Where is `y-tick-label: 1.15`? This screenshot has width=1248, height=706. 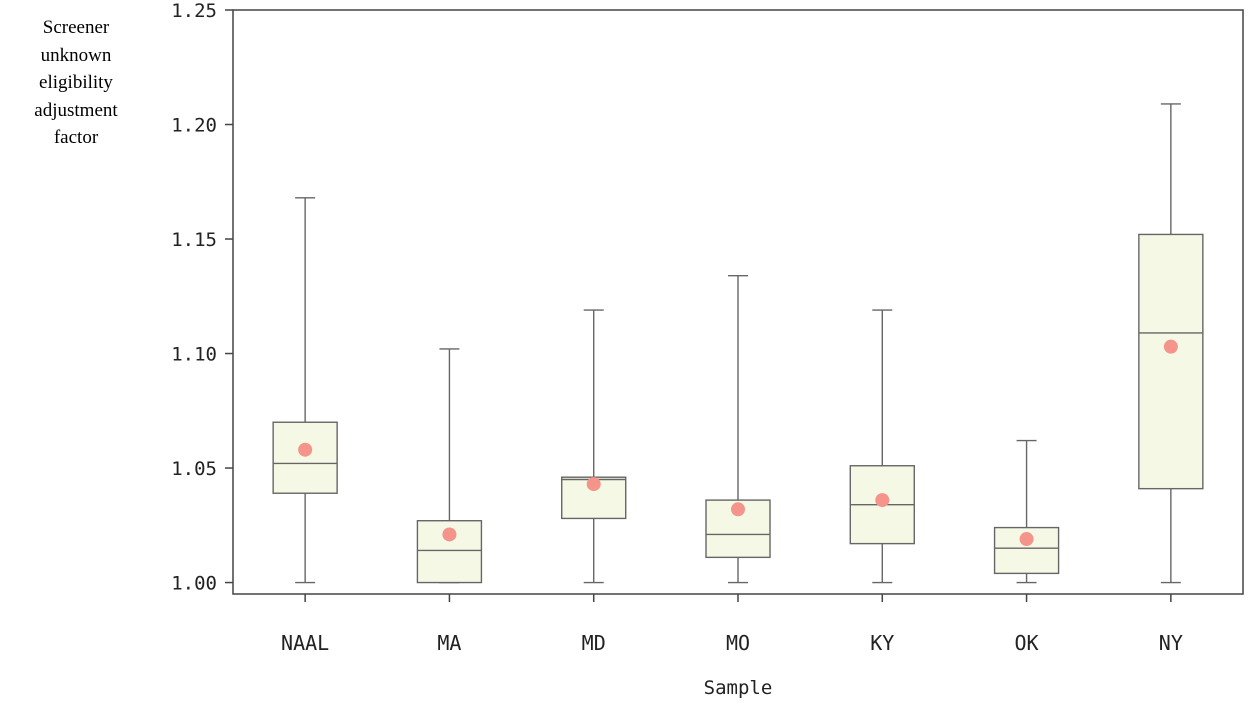
y-tick-label: 1.15 is located at coordinates (194, 240).